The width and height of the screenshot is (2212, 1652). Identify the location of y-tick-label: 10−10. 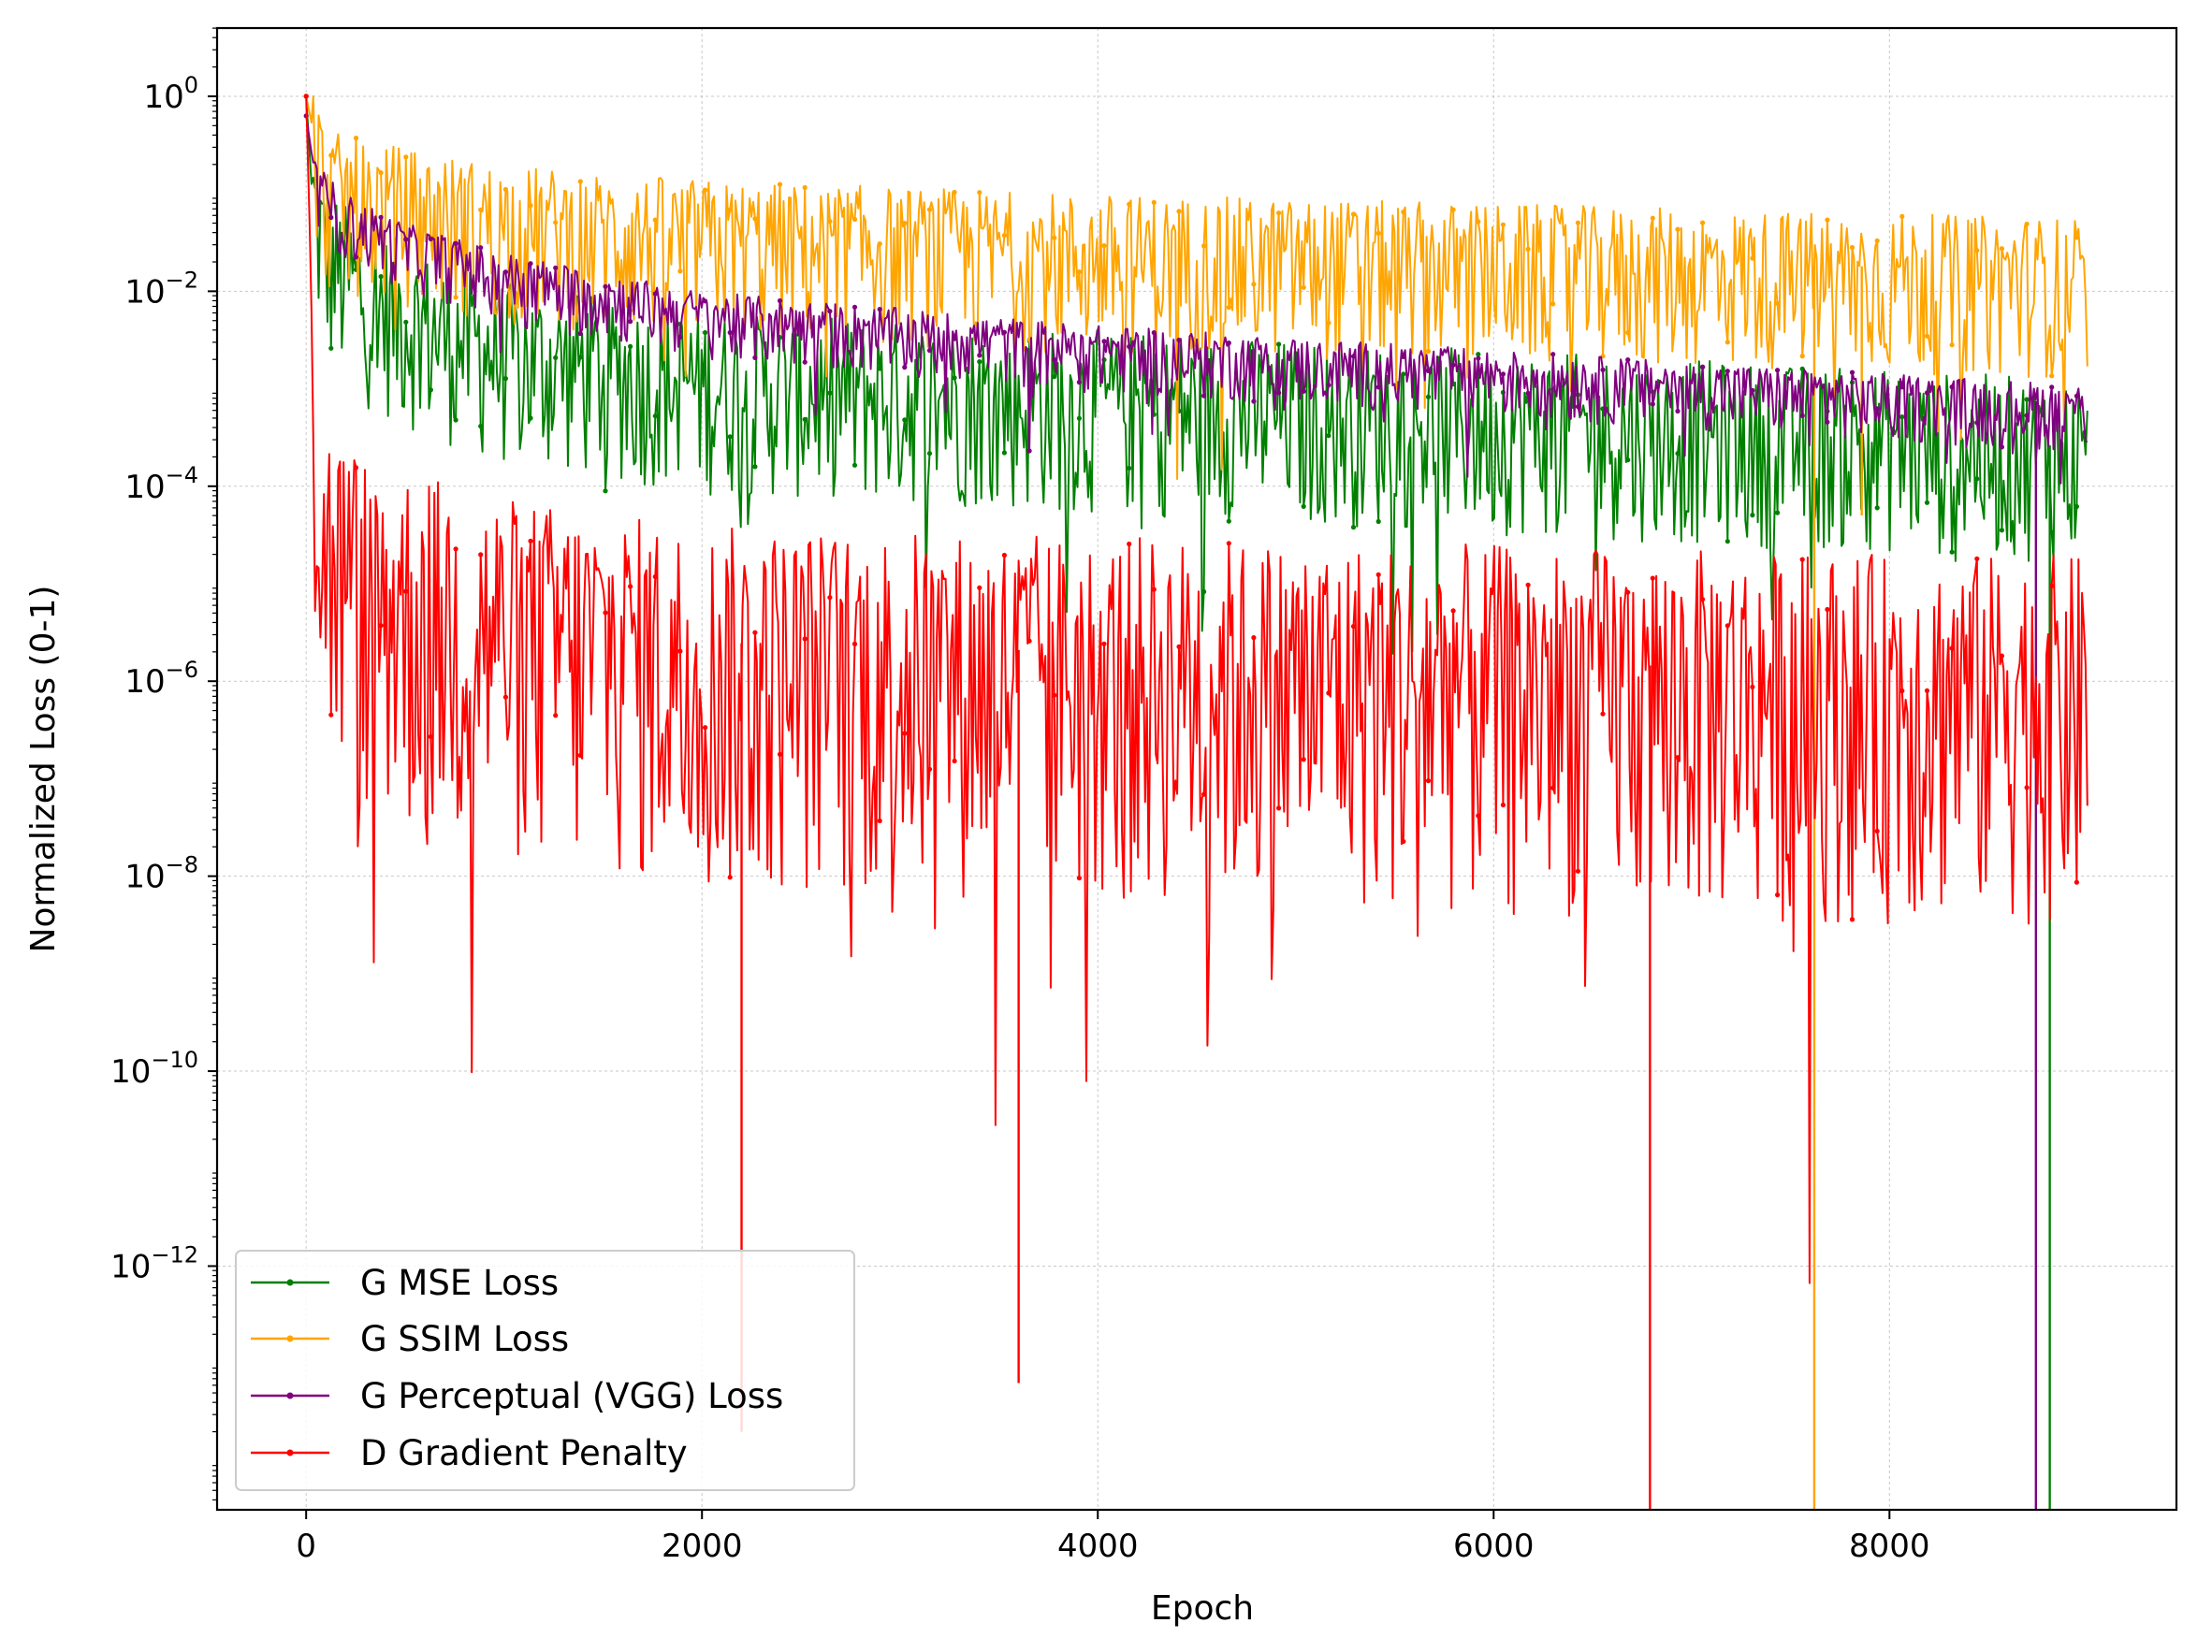
(154, 1069).